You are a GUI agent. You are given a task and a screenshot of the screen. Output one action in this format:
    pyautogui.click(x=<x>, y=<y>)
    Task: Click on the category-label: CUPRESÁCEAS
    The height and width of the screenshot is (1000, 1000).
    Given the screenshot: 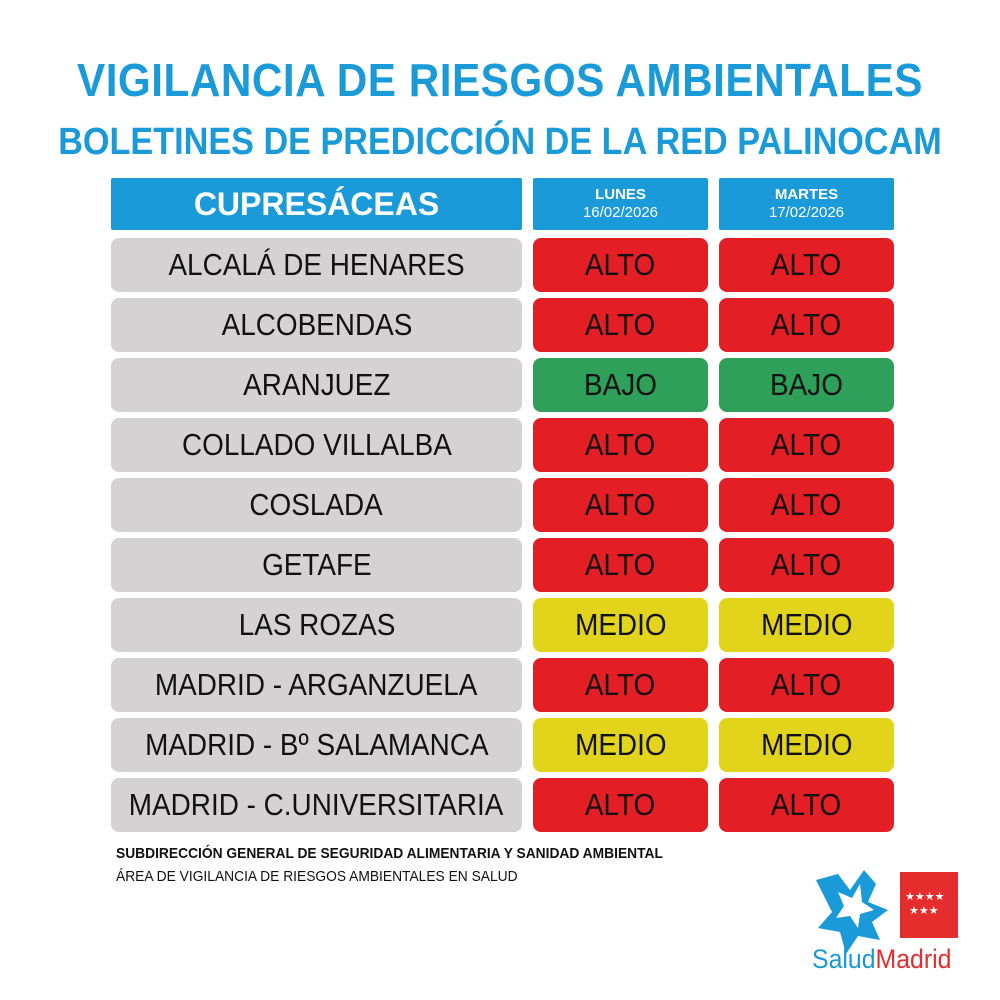 What is the action you would take?
    pyautogui.click(x=316, y=203)
    